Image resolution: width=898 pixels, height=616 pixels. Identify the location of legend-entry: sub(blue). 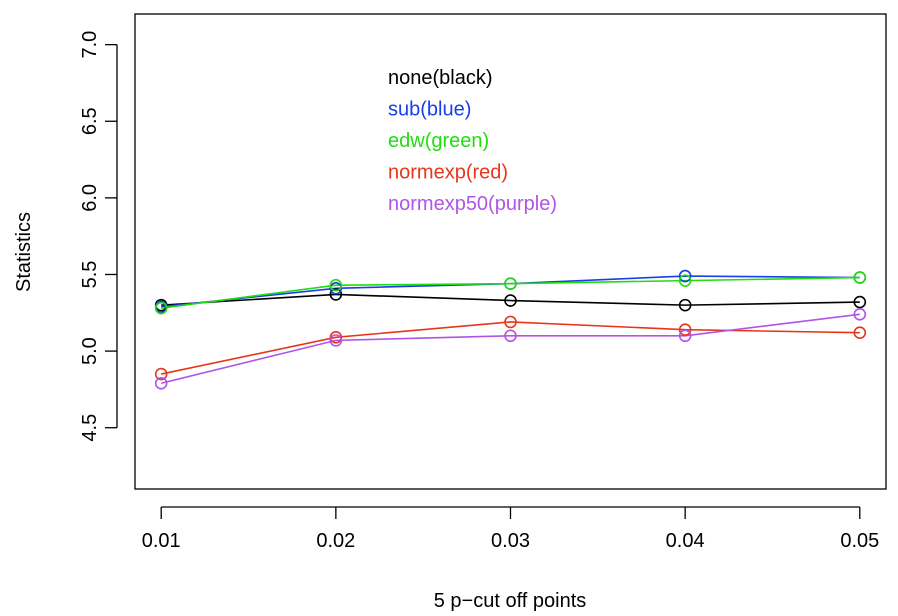
(429, 110).